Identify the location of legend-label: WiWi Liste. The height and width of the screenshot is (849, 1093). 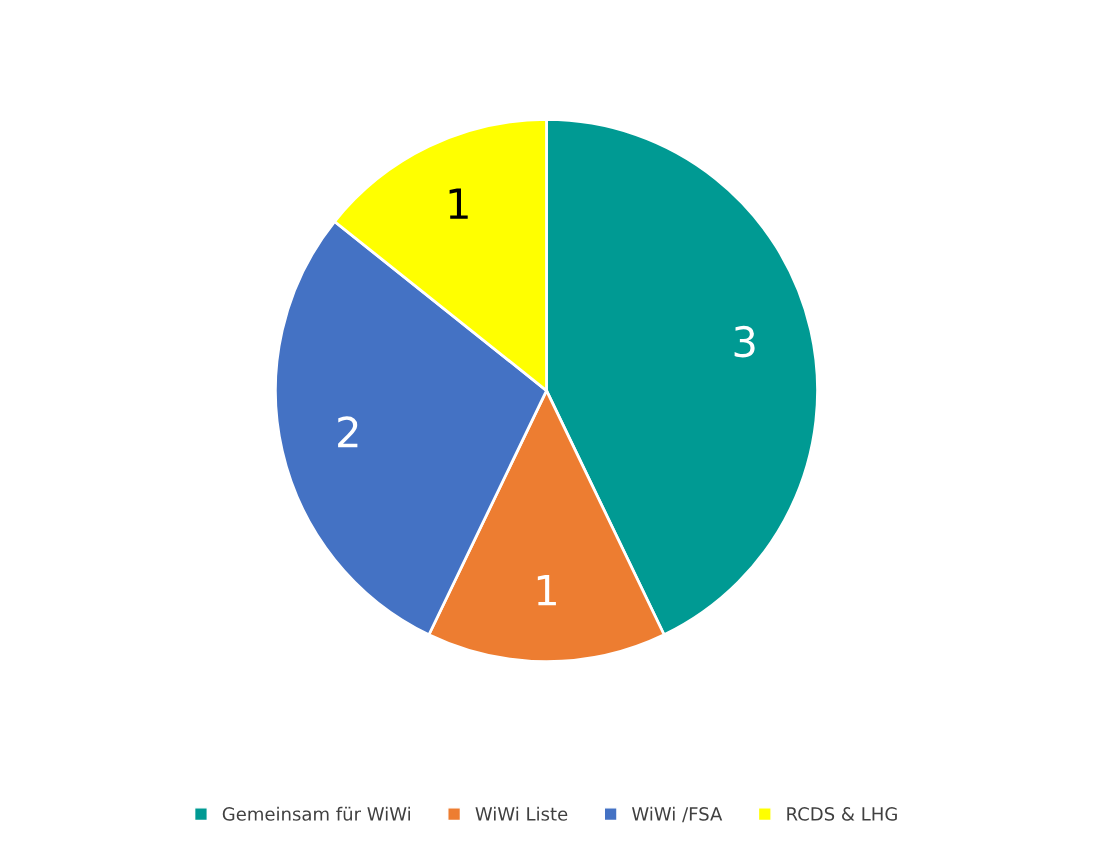
(521, 813).